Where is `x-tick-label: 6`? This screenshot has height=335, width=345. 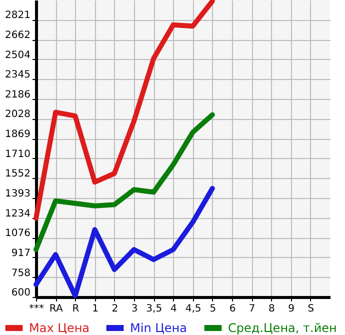 x-tick-label: 6 is located at coordinates (232, 309).